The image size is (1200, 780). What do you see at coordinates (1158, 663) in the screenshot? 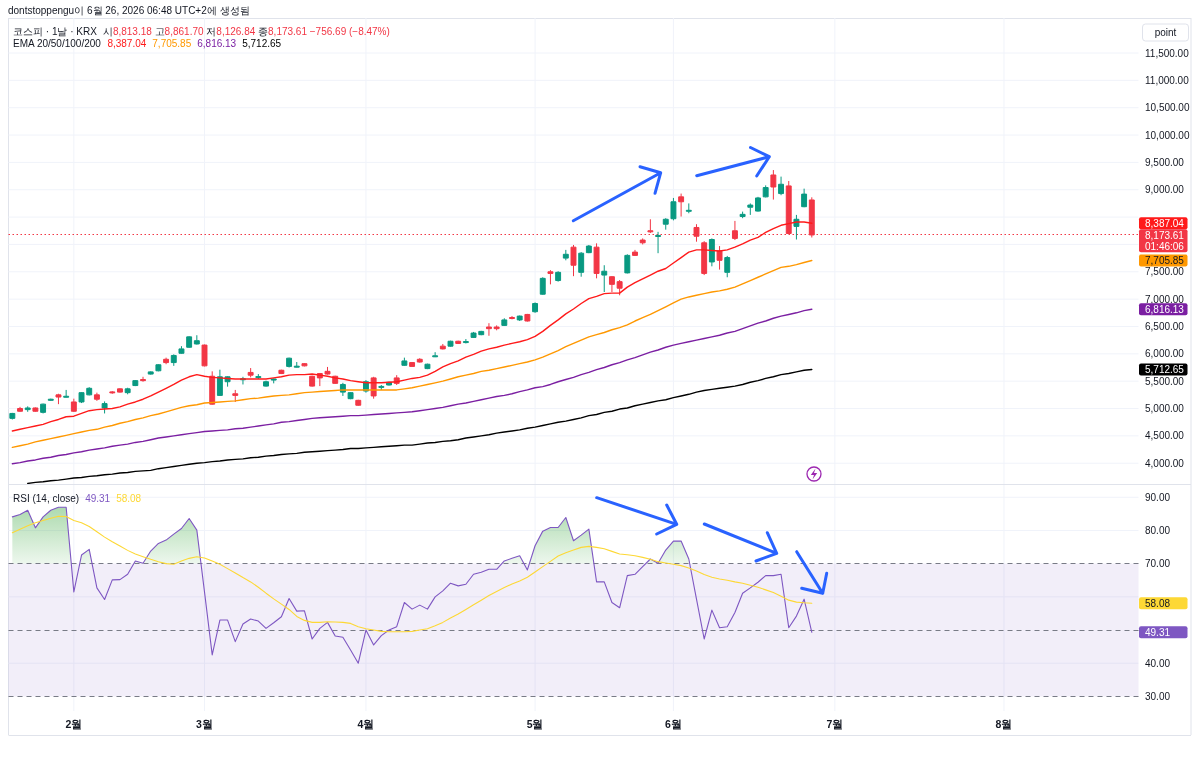
I see `y-tick-label: 40.00` at bounding box center [1158, 663].